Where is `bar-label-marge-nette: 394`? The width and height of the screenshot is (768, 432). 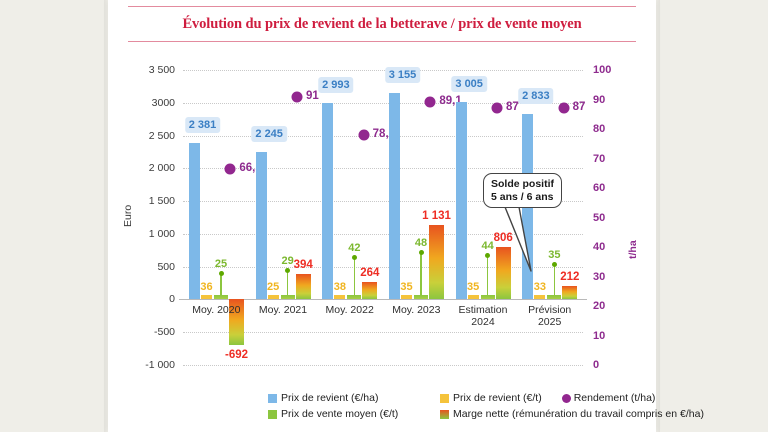 bar-label-marge-nette: 394 is located at coordinates (303, 264).